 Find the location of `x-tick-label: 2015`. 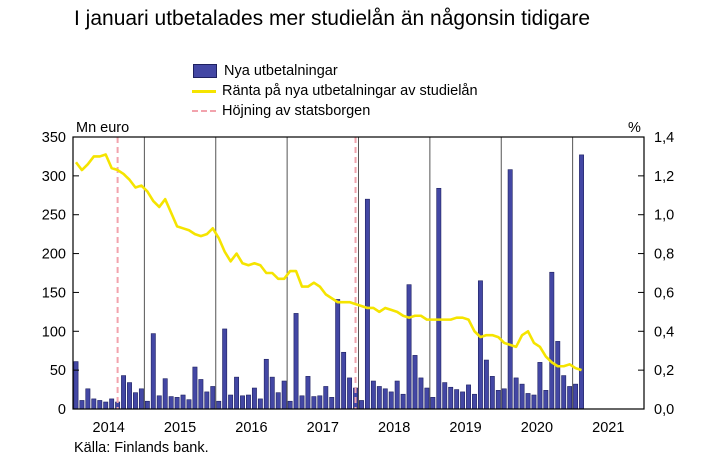

x-tick-label: 2015 is located at coordinates (180, 428).